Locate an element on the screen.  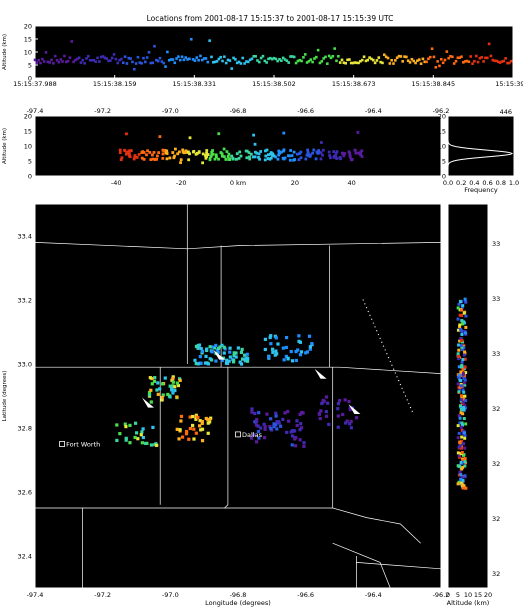
y-tick-label: 32.6 is located at coordinates (25, 493).